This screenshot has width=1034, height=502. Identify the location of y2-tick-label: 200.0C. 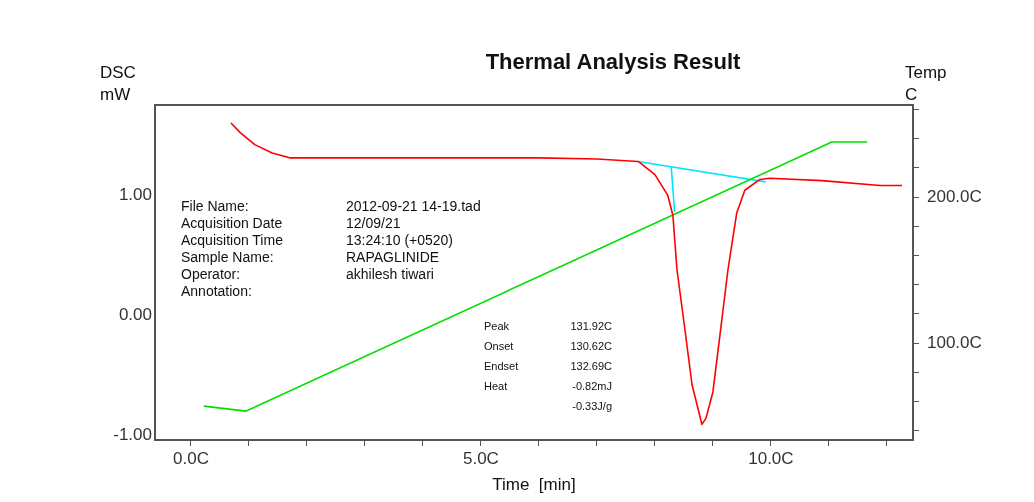
(954, 196).